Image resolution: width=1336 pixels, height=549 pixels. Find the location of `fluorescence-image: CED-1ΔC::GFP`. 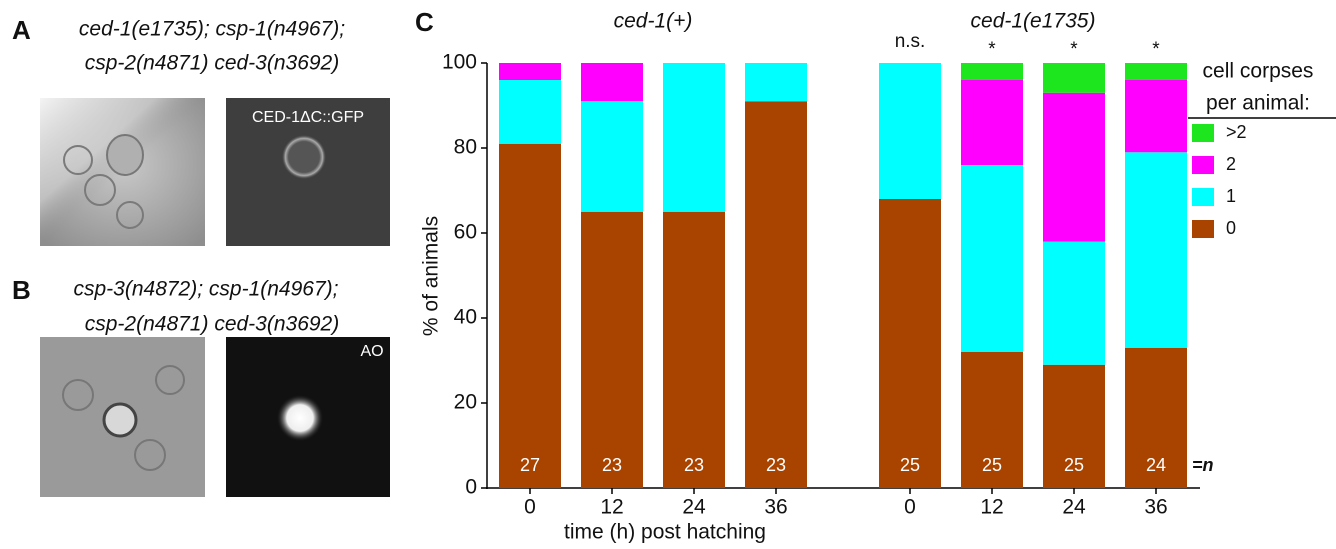

fluorescence-image: CED-1ΔC::GFP is located at coordinates (308, 172).